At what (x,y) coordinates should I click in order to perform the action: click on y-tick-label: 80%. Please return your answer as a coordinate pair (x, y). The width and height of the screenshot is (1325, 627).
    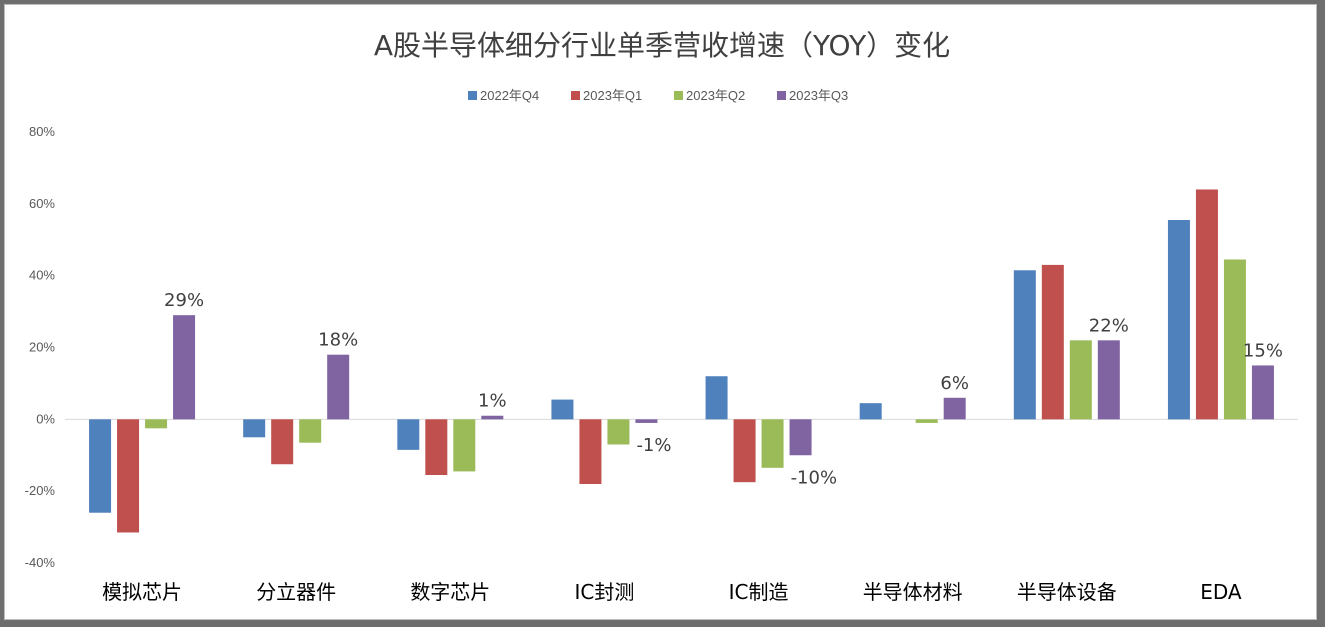
    Looking at the image, I should click on (42, 131).